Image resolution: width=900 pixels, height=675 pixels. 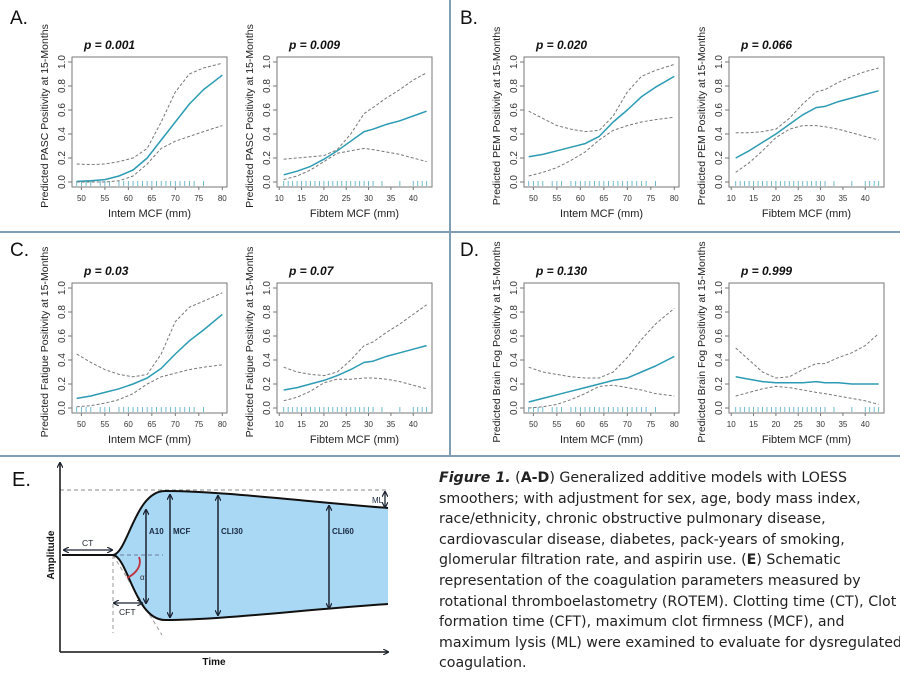 What do you see at coordinates (214, 662) in the screenshot?
I see `time-axis-label: Time` at bounding box center [214, 662].